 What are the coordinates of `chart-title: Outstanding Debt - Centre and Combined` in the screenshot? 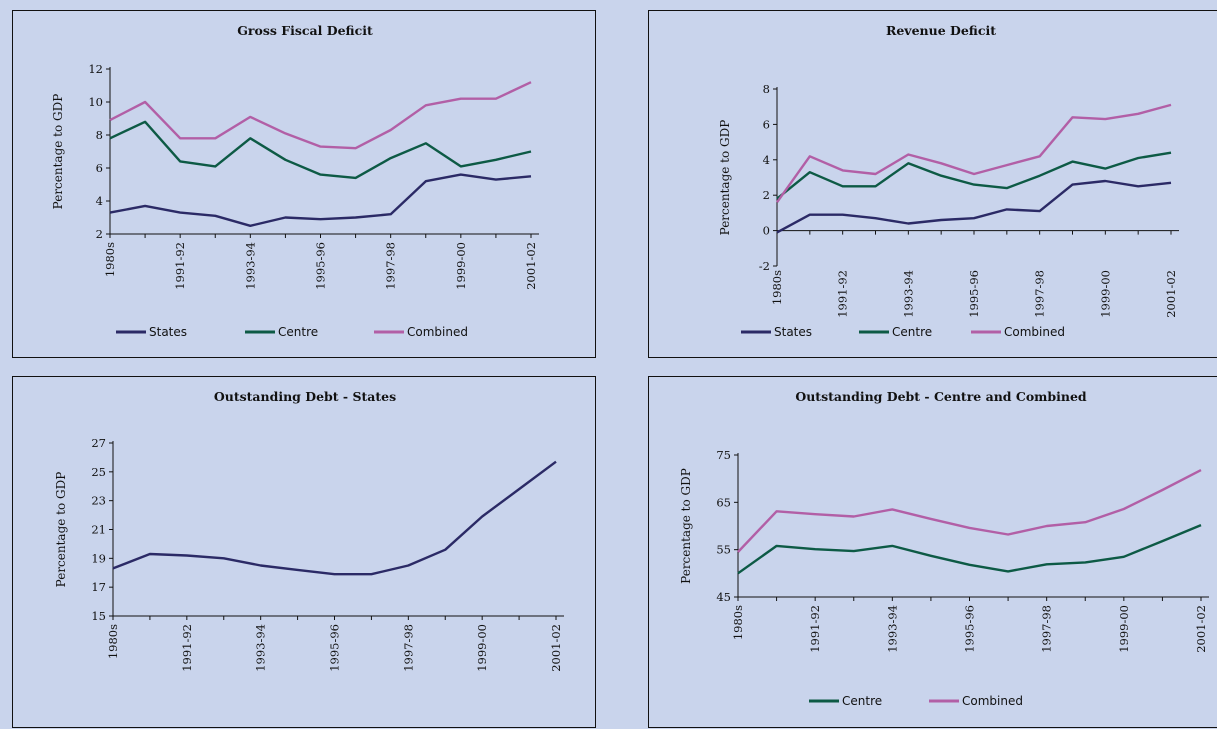 It's located at (941, 396).